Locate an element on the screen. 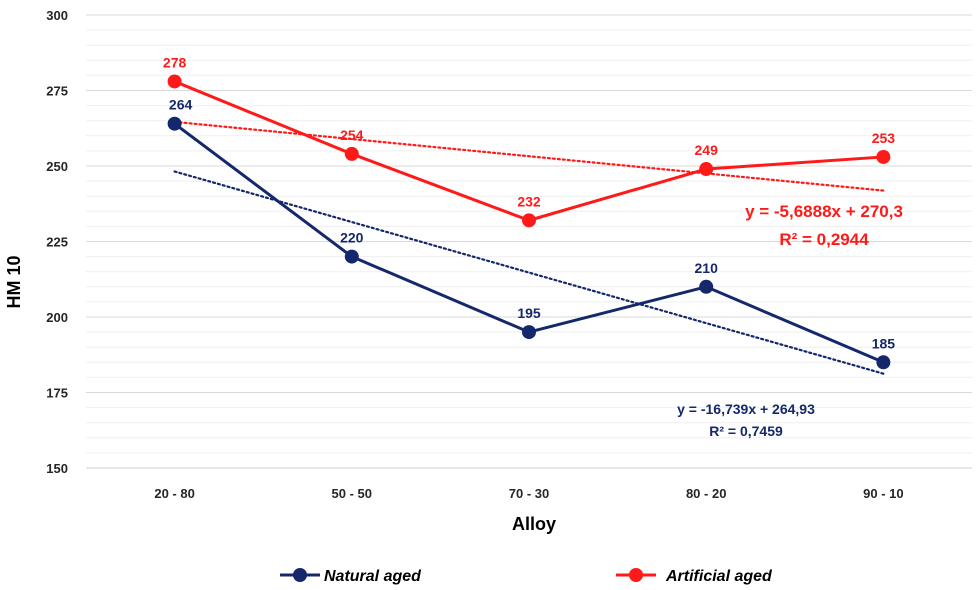  x-tick-label: 80 - 20 is located at coordinates (706, 493).